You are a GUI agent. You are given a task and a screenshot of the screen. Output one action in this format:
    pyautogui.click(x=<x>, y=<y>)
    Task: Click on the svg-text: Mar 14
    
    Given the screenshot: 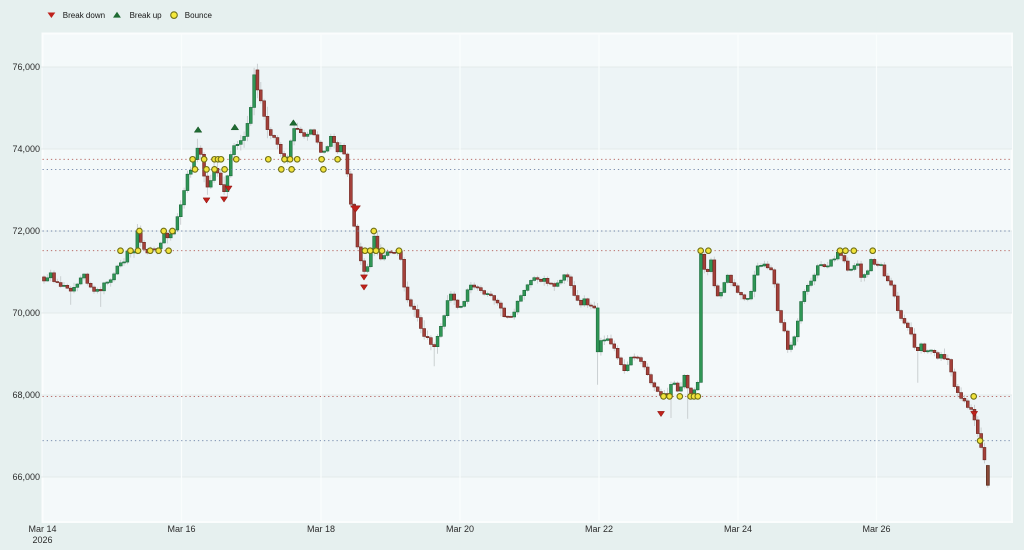 What is the action you would take?
    pyautogui.click(x=42, y=529)
    